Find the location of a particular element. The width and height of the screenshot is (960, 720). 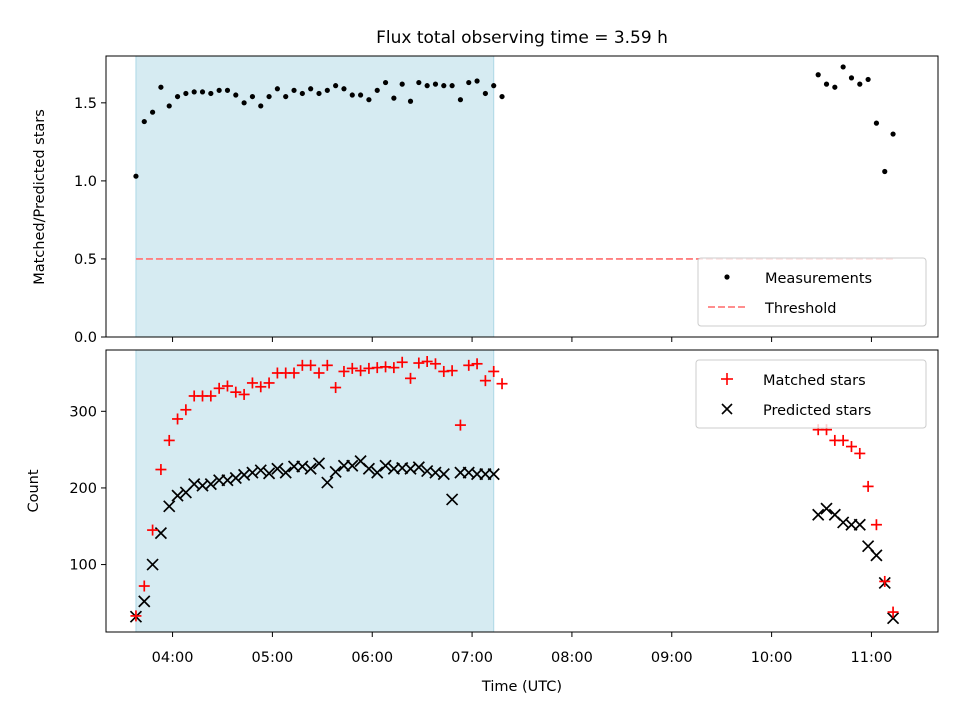

y-tick-label: 100 is located at coordinates (83, 566).